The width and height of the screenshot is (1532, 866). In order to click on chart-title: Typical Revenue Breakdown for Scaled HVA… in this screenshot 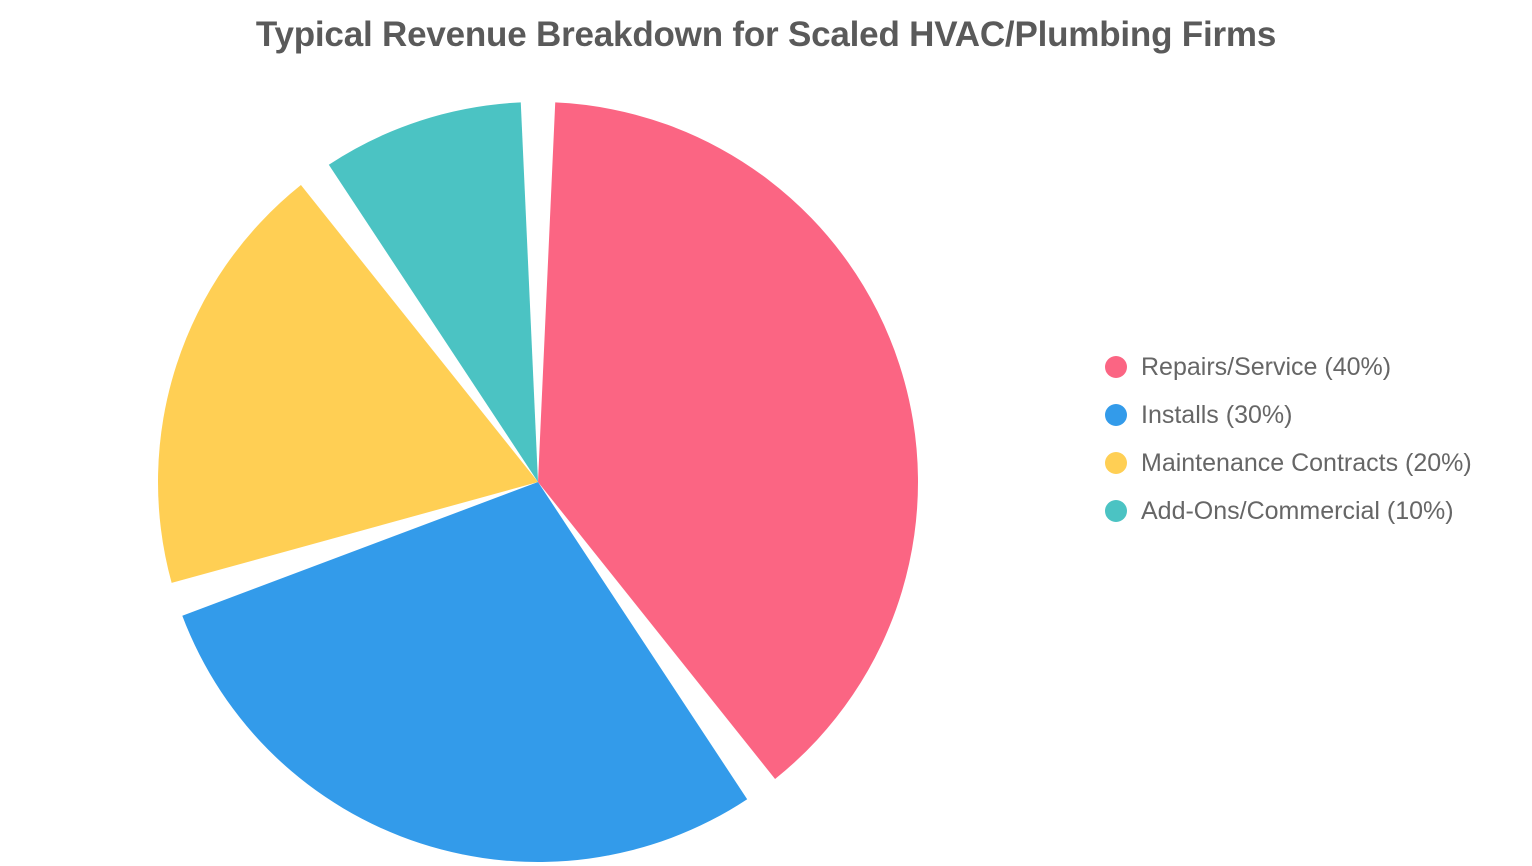, I will do `click(766, 34)`.